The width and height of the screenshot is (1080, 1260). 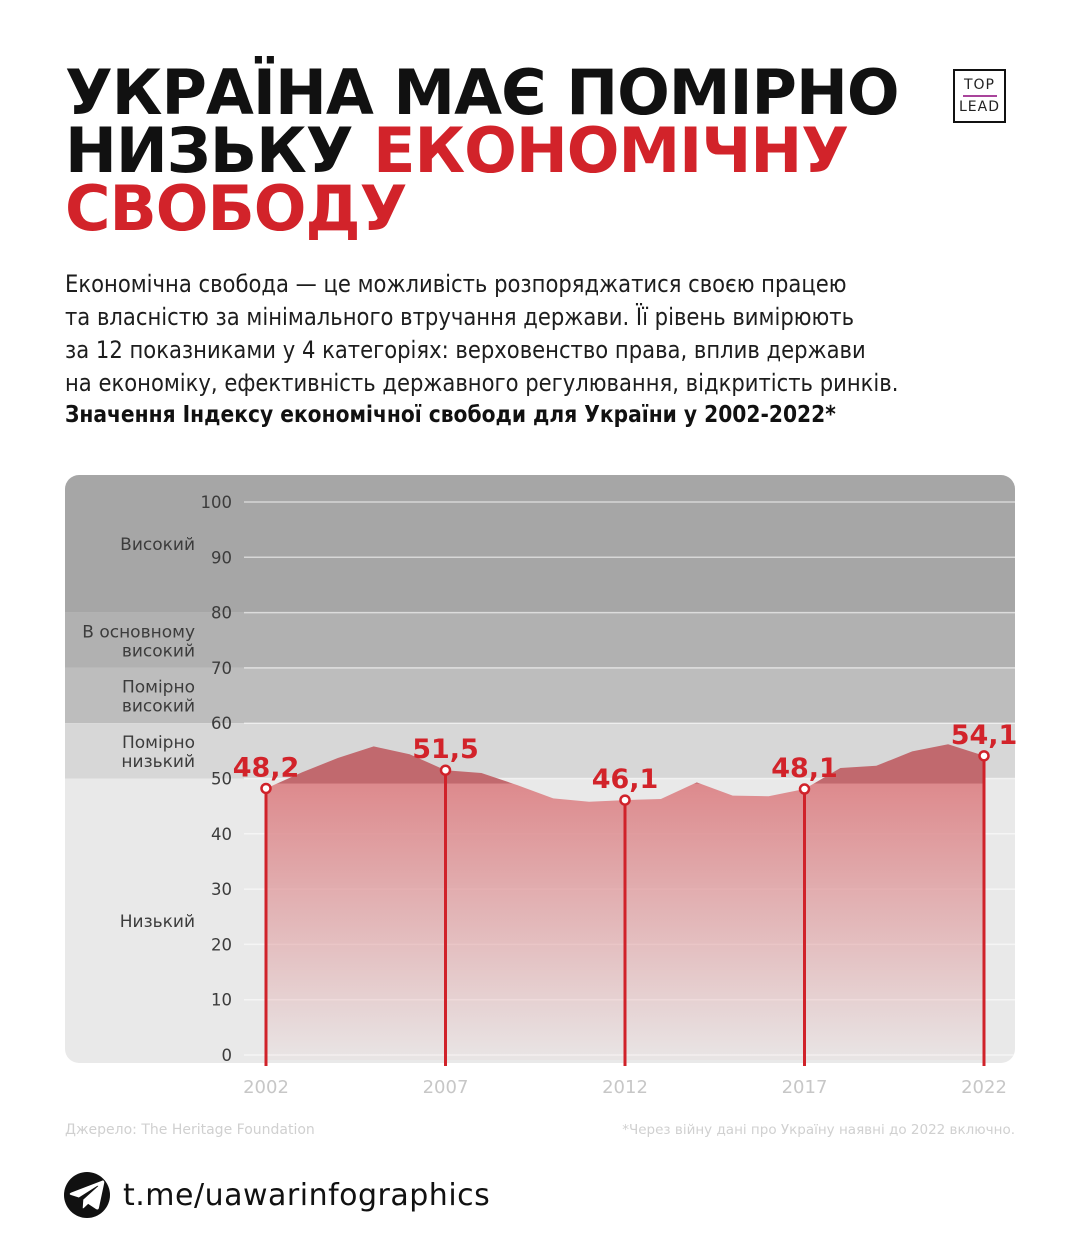 What do you see at coordinates (219, 150) in the screenshot?
I see `headline-line2-black: НИЗЬКУ` at bounding box center [219, 150].